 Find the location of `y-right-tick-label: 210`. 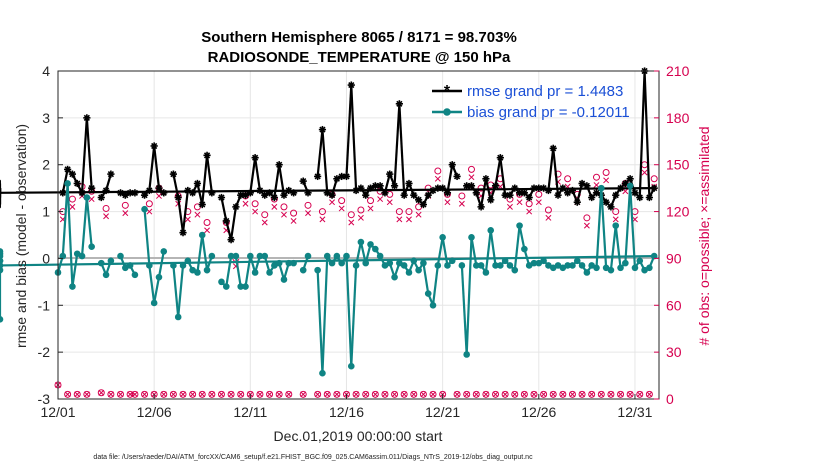

y-right-tick-label: 210 is located at coordinates (678, 71).